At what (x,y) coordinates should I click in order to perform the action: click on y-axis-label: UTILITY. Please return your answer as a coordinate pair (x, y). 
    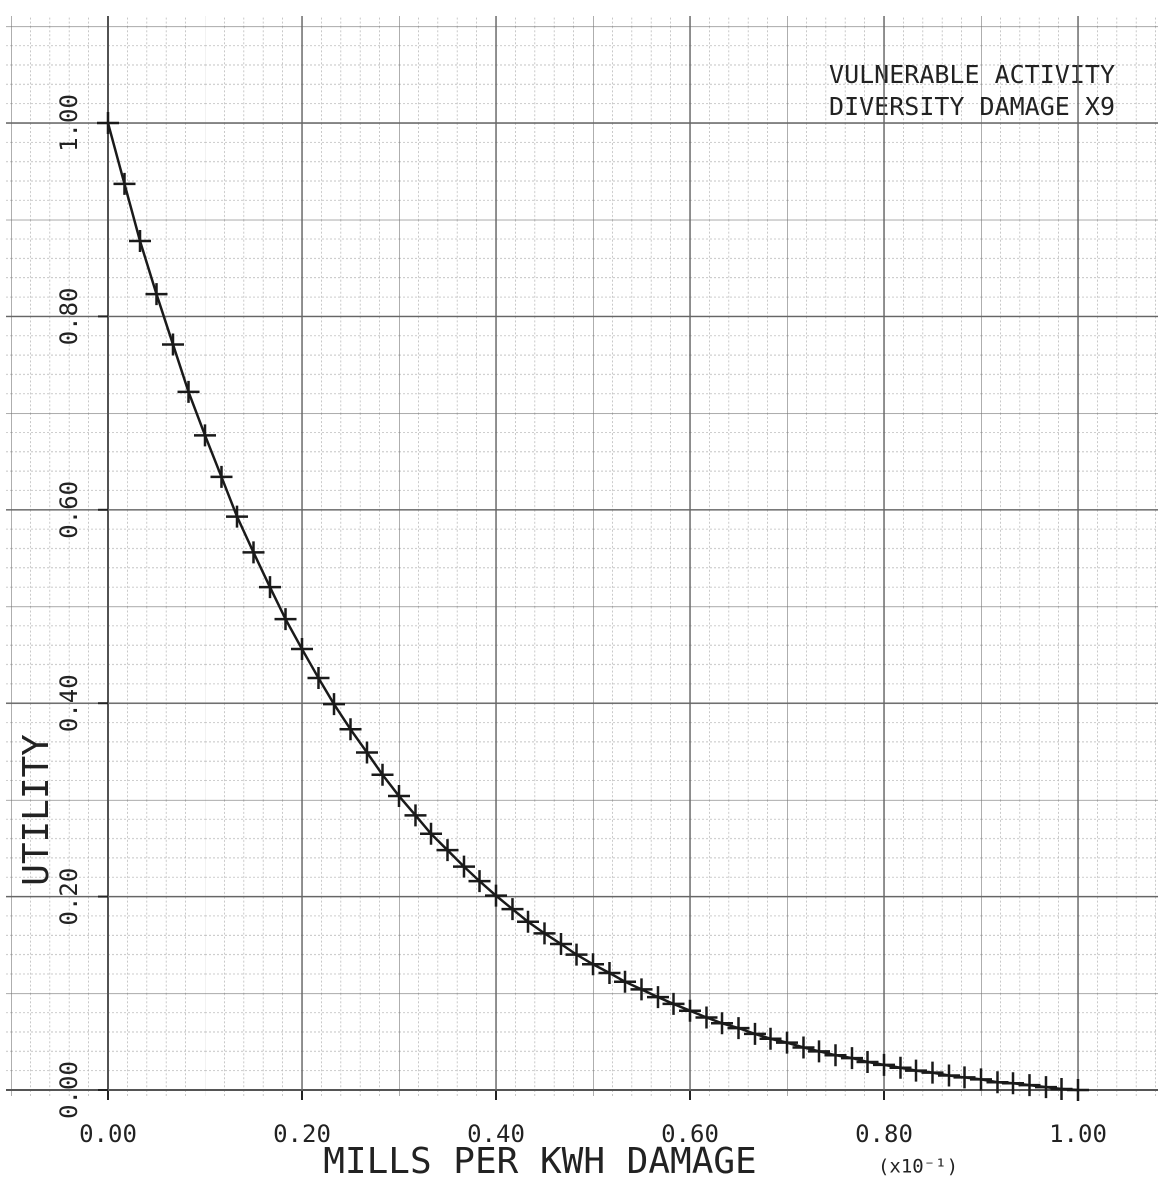
    Looking at the image, I should click on (36, 810).